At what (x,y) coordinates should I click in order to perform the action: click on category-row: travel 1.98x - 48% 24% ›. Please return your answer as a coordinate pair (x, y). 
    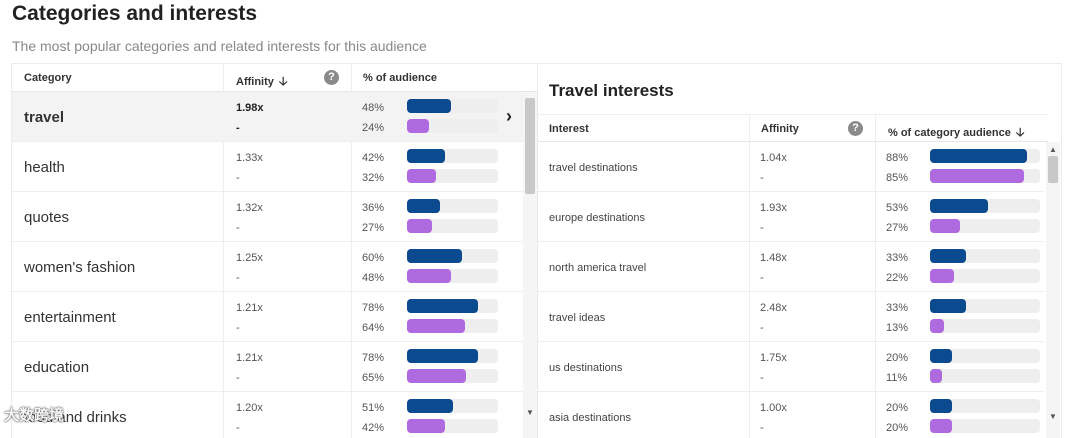
    Looking at the image, I should click on (267, 117).